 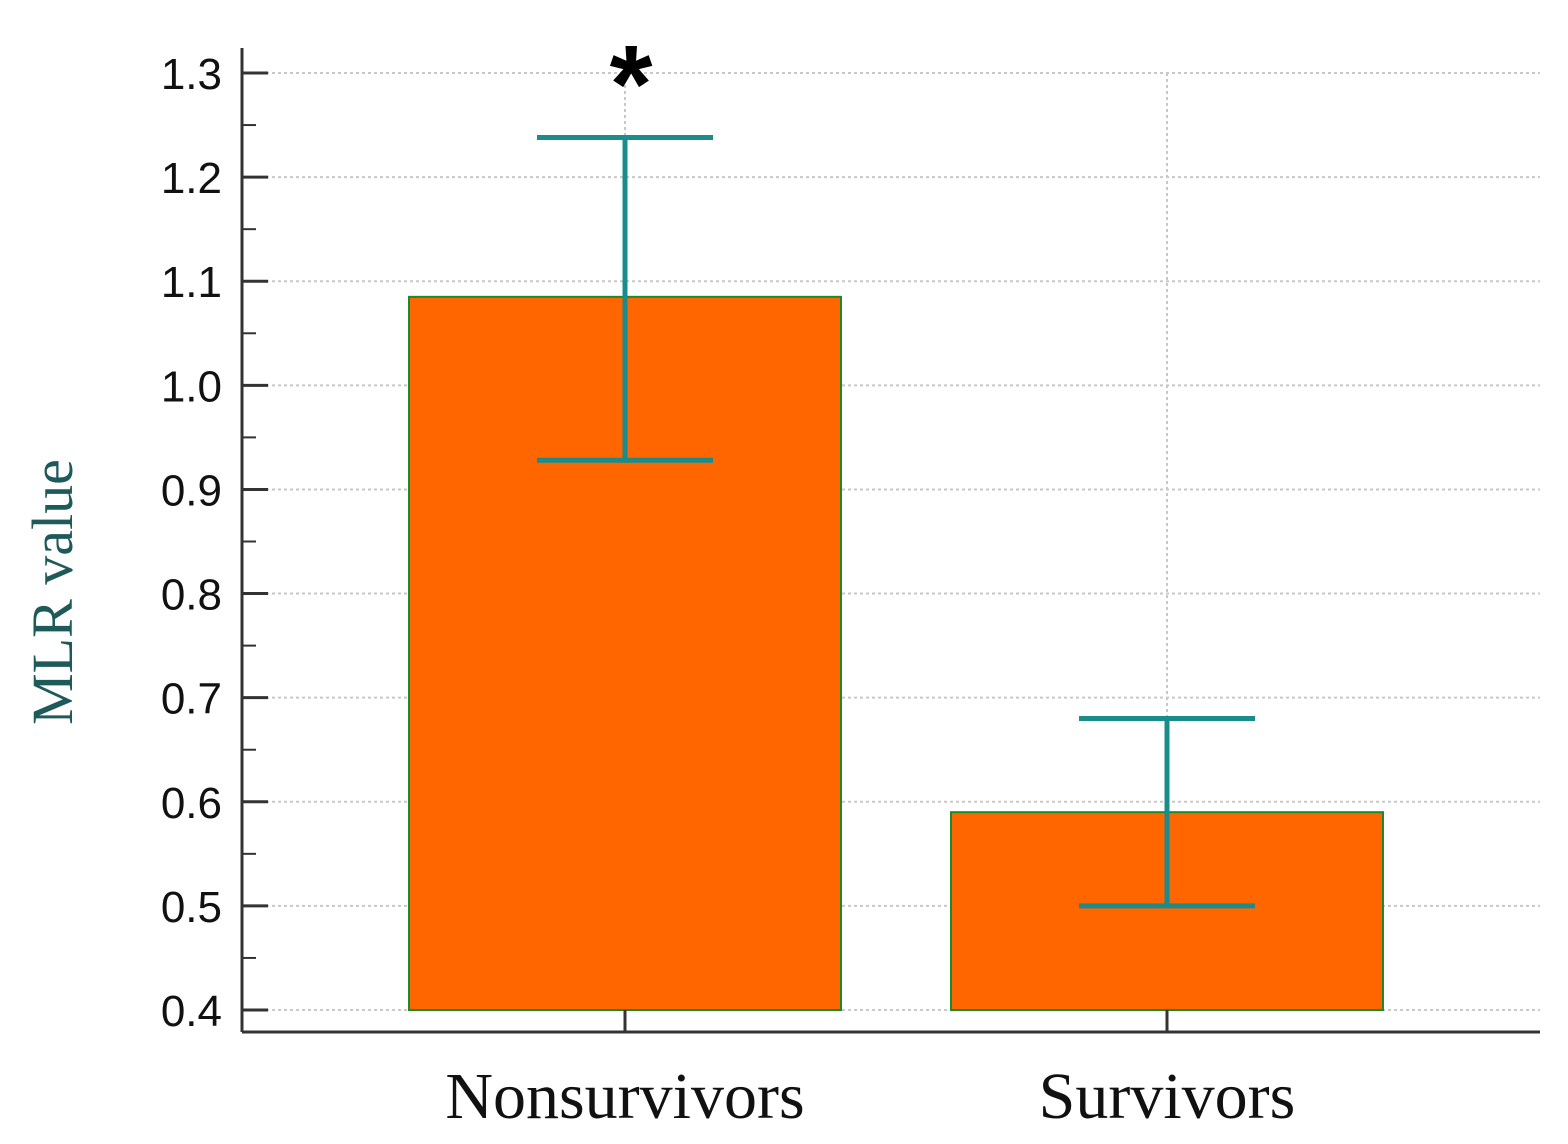 I want to click on y-tick-label: 0.9, so click(x=191, y=490).